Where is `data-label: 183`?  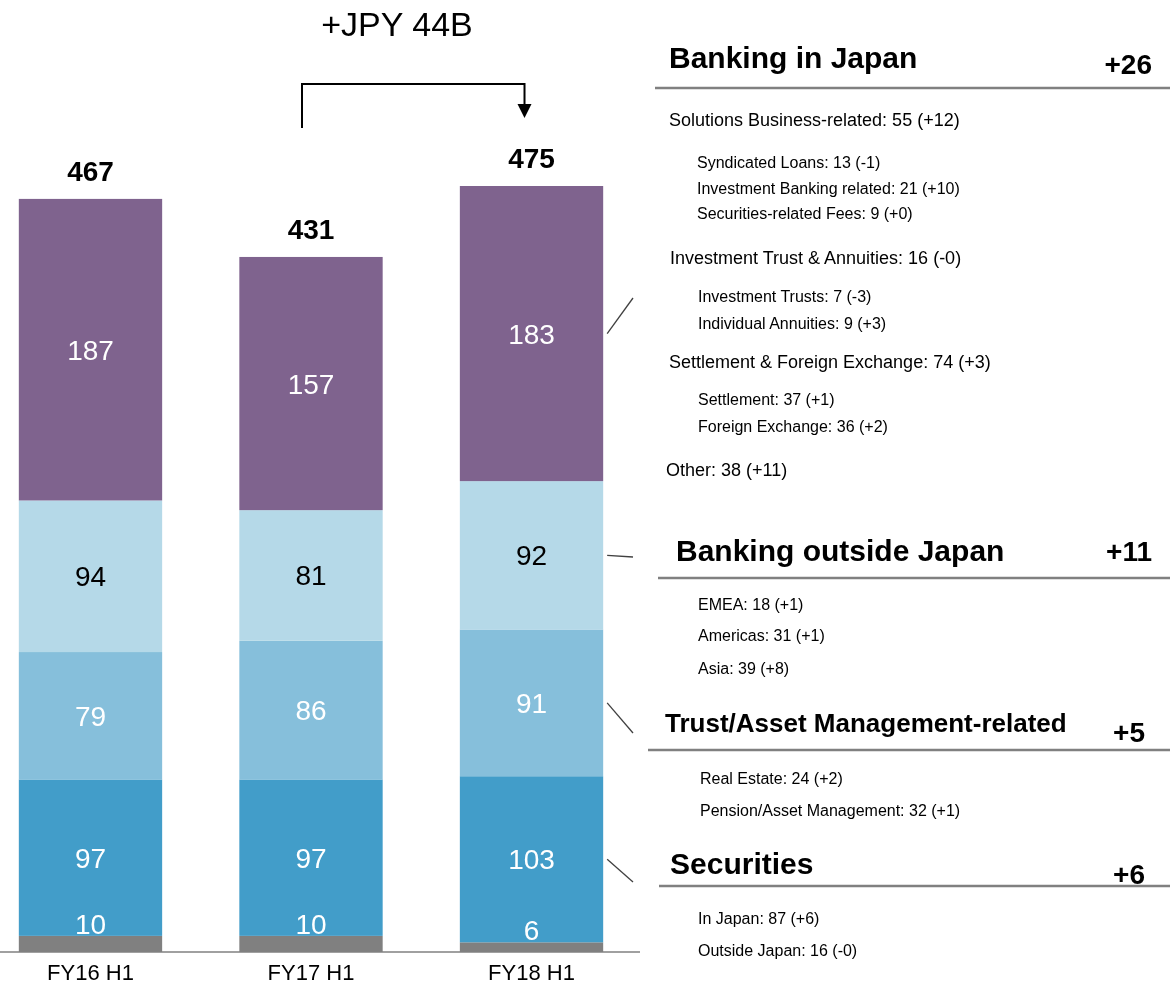
data-label: 183 is located at coordinates (531, 334).